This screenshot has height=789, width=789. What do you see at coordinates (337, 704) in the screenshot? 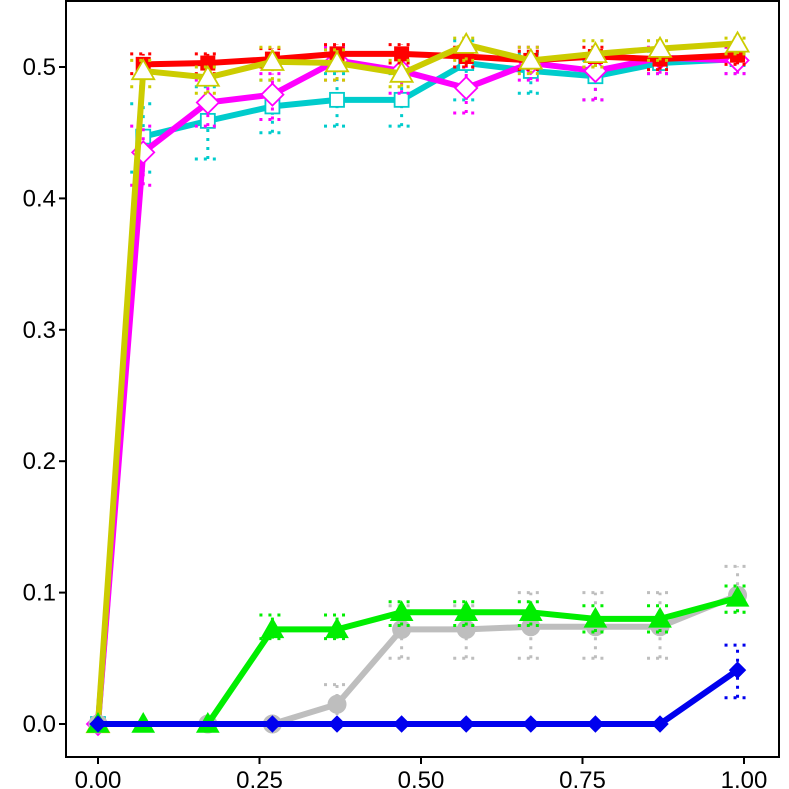
I see `data-point-gray` at bounding box center [337, 704].